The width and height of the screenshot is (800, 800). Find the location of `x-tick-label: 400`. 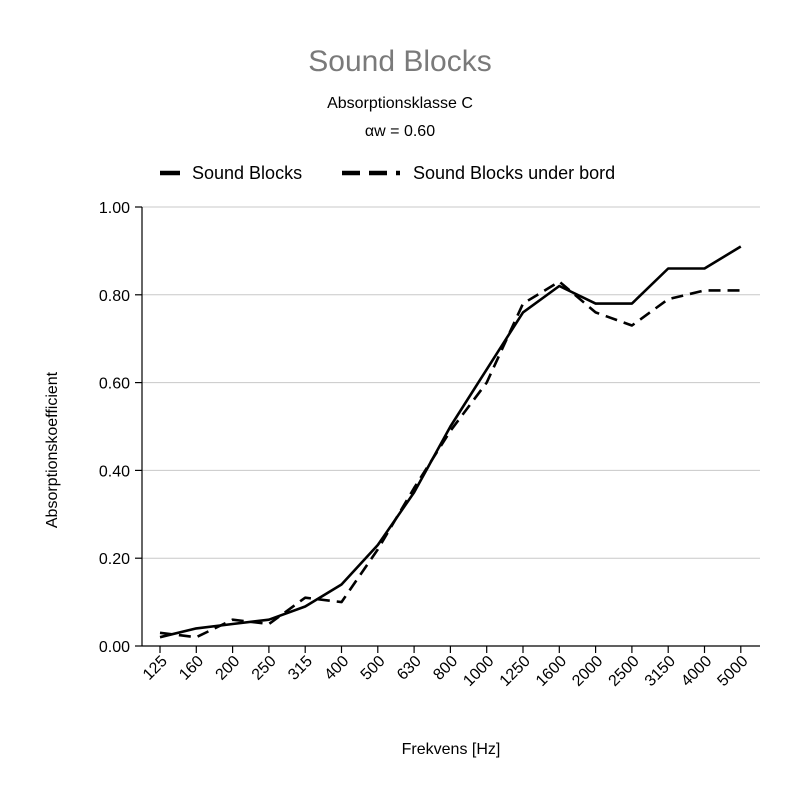

x-tick-label: 400 is located at coordinates (336, 668).